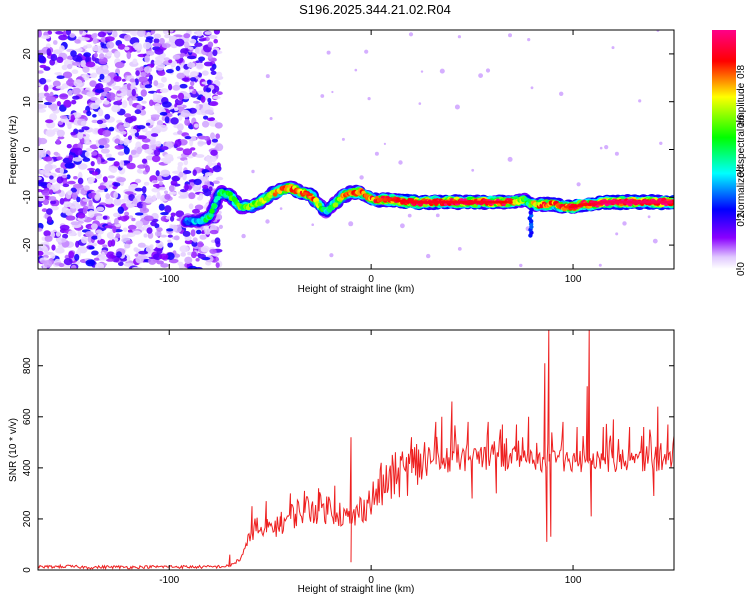 The height and width of the screenshot is (600, 750). I want to click on x-tick-label: -100, so click(169, 580).